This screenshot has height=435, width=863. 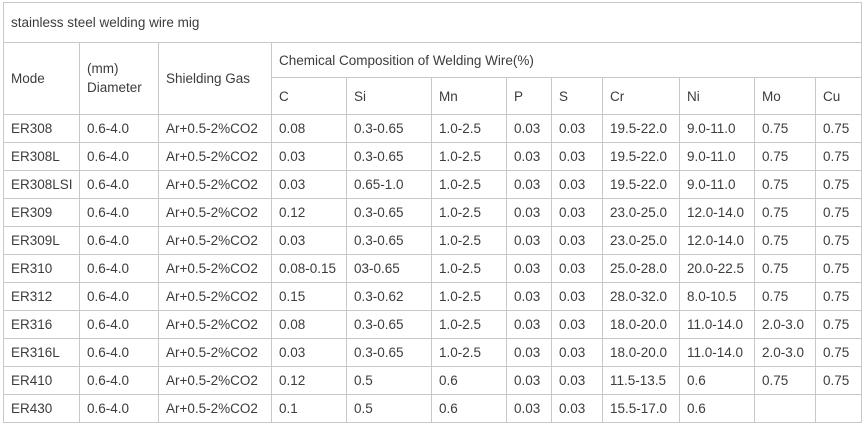 What do you see at coordinates (309, 408) in the screenshot?
I see `cell-c: 0.1` at bounding box center [309, 408].